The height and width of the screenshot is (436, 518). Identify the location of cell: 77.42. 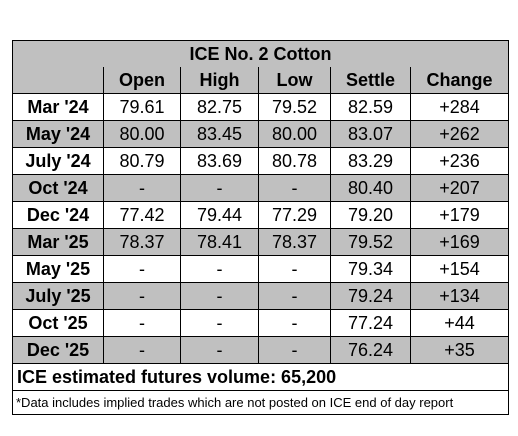
(142, 215).